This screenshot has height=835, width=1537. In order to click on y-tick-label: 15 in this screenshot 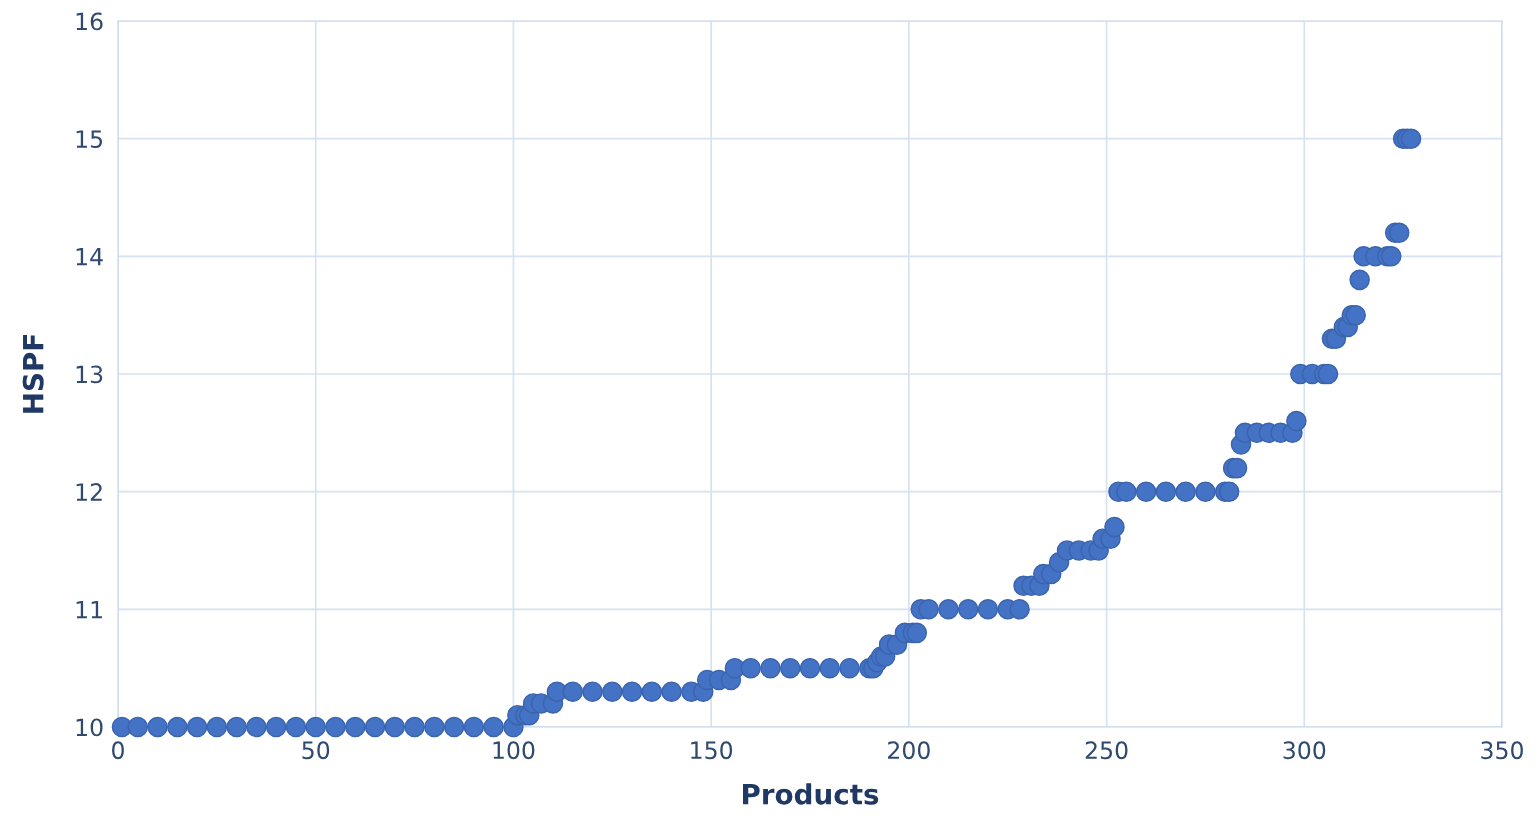, I will do `click(89, 139)`.